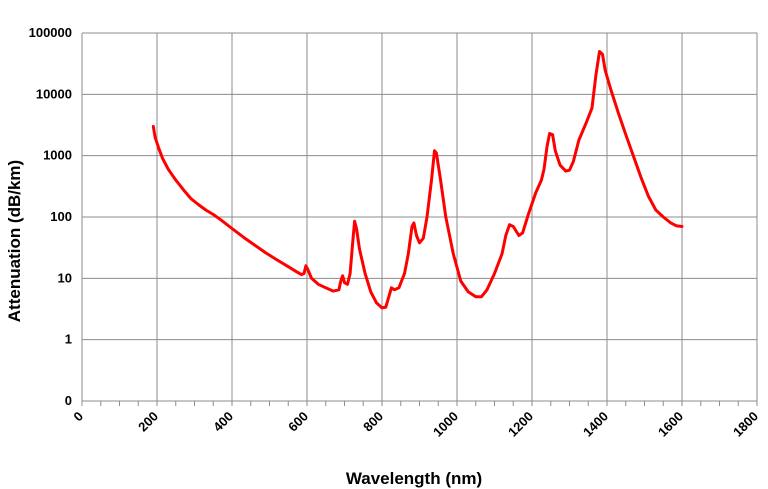  What do you see at coordinates (68, 339) in the screenshot?
I see `y-tick-label: 1` at bounding box center [68, 339].